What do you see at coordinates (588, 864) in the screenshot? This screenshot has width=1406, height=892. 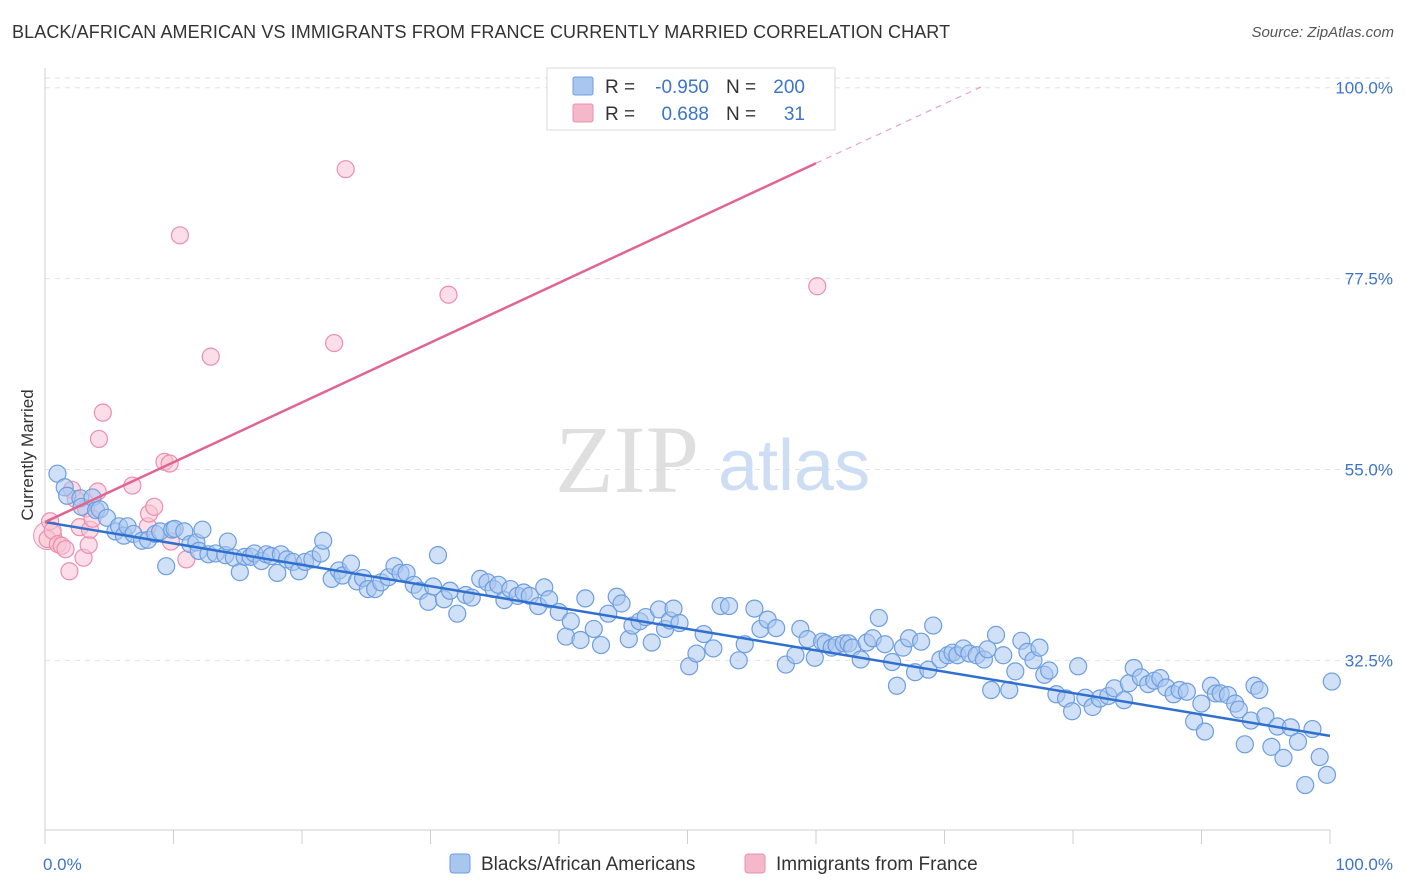 I see `bottom-legend-label-blacks: Blacks/African Americans` at bounding box center [588, 864].